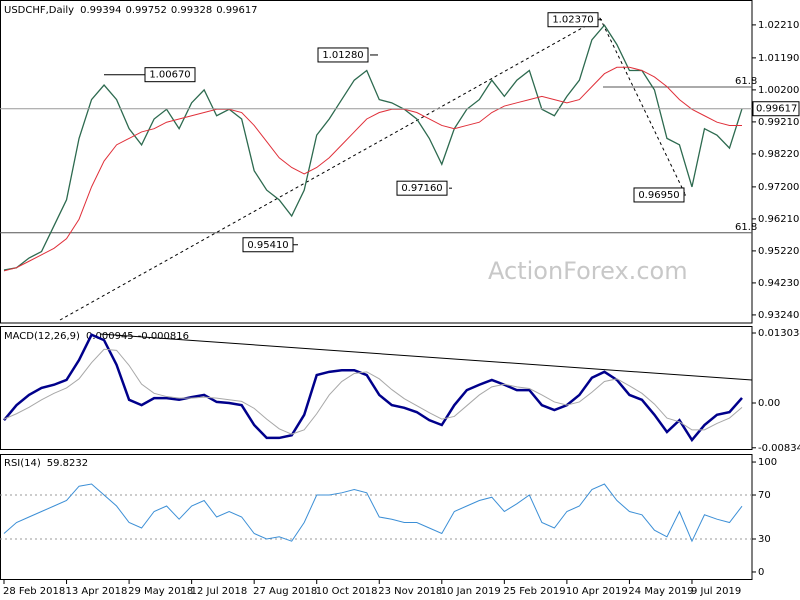  What do you see at coordinates (716, 591) in the screenshot?
I see `x-tick-label: 9 Jul 2019` at bounding box center [716, 591].